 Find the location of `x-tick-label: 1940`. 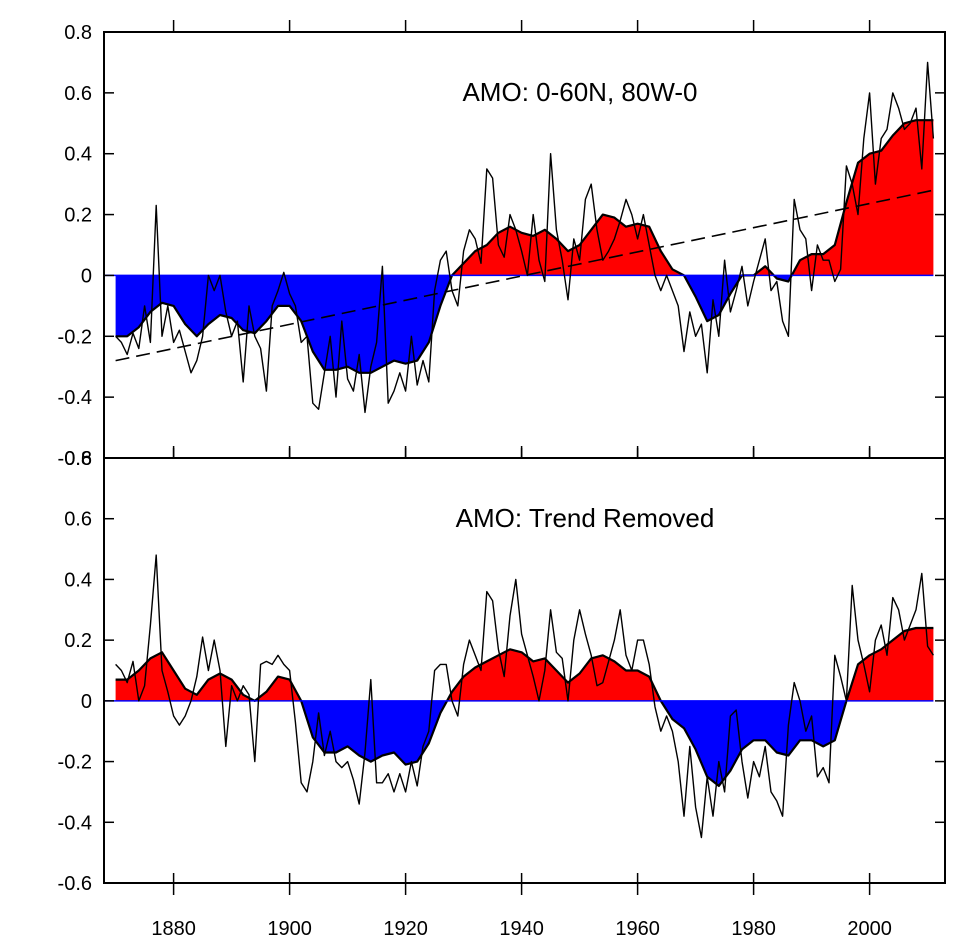

x-tick-label: 1940 is located at coordinates (521, 929).